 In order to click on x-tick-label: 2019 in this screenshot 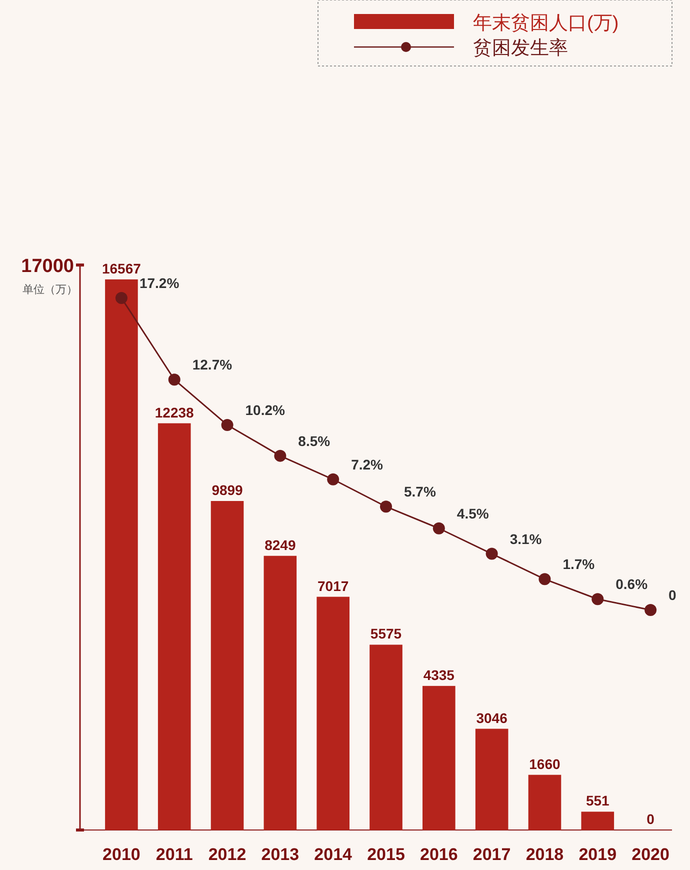, I will do `click(597, 854)`.